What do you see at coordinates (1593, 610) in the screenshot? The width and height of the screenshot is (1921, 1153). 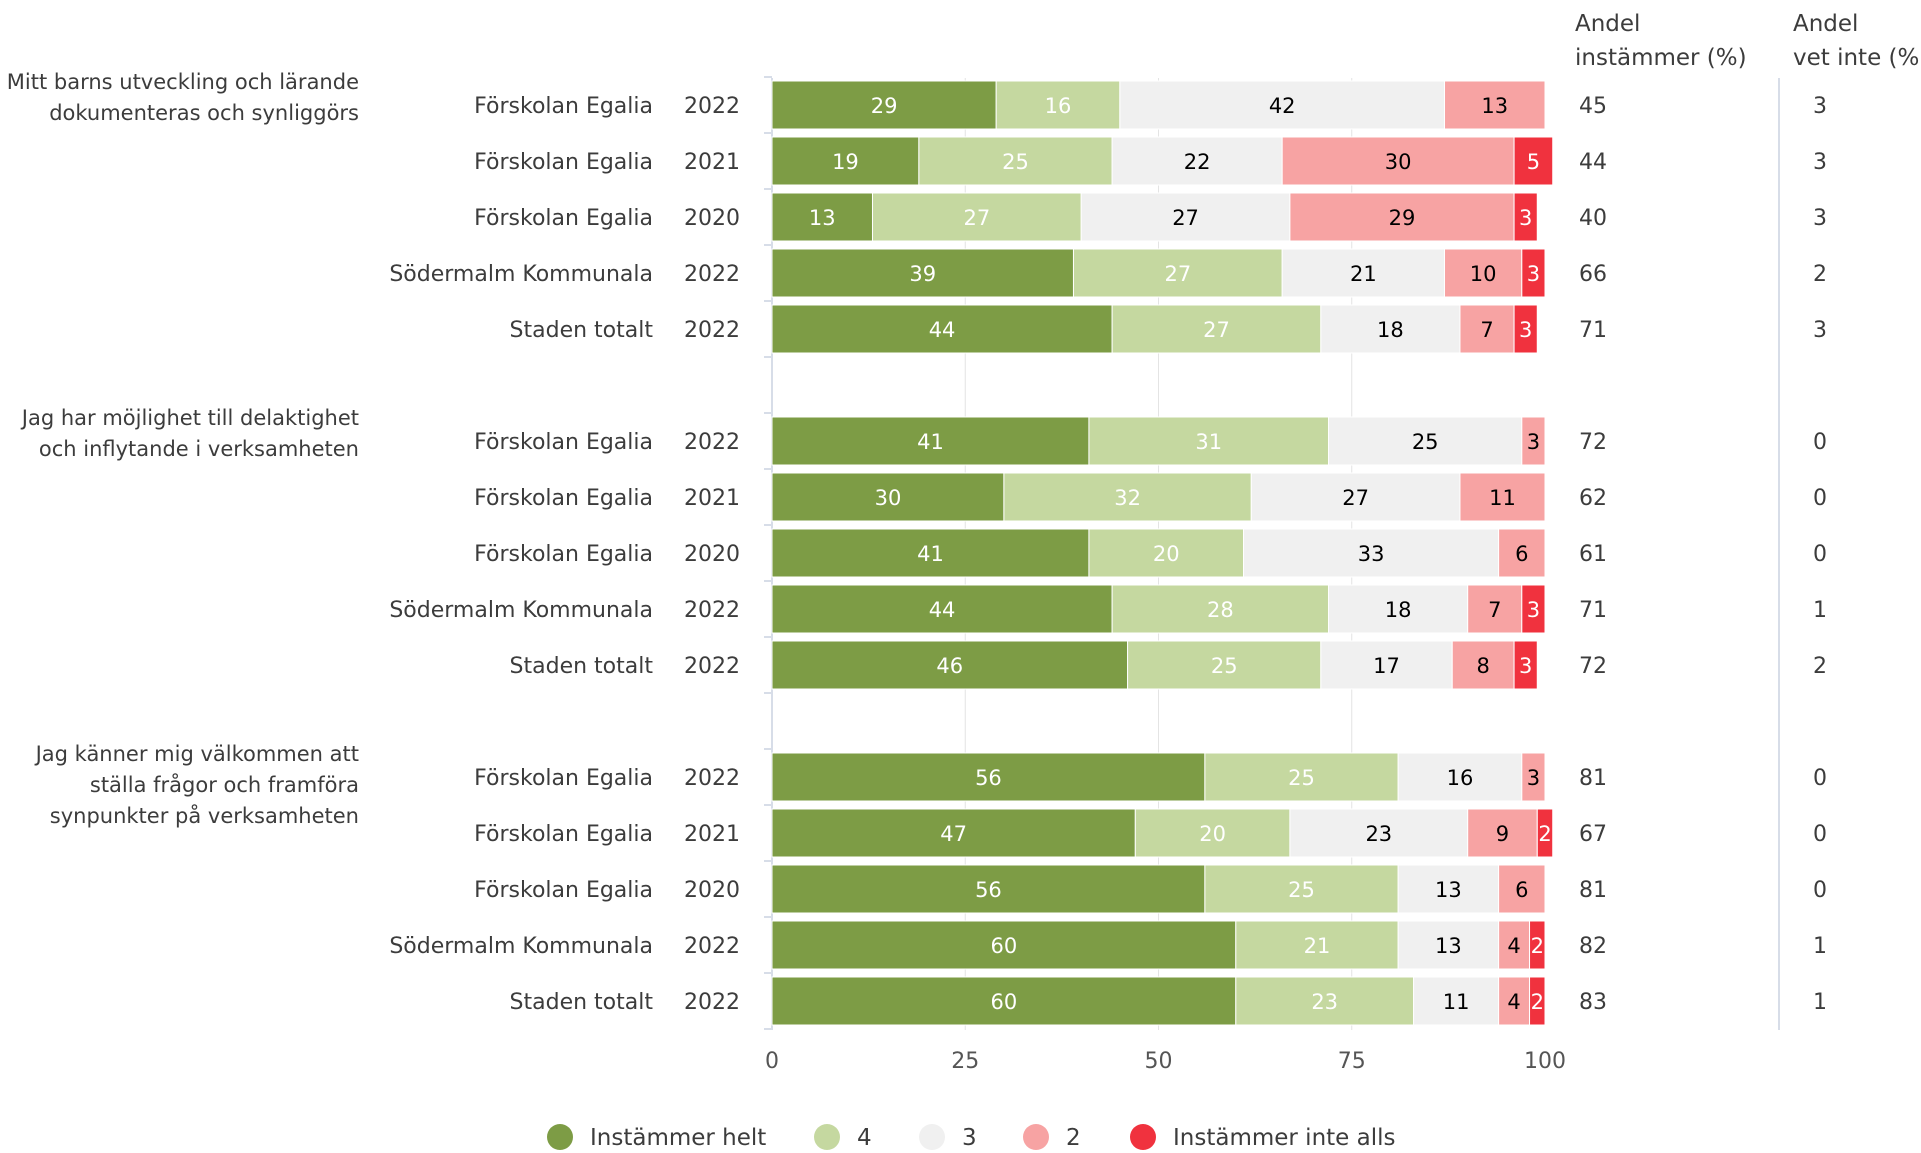 I see `agree-value: 71` at bounding box center [1593, 610].